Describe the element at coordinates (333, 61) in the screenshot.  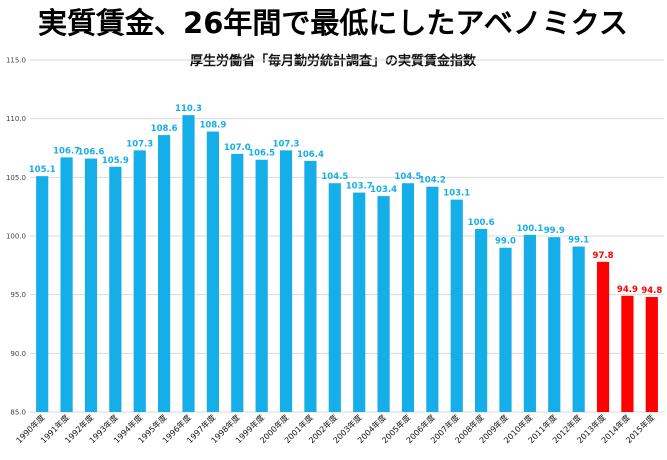
I see `chart-title: 厚生労働省「毎月勤労統計調査」の実質賃金指数` at that location.